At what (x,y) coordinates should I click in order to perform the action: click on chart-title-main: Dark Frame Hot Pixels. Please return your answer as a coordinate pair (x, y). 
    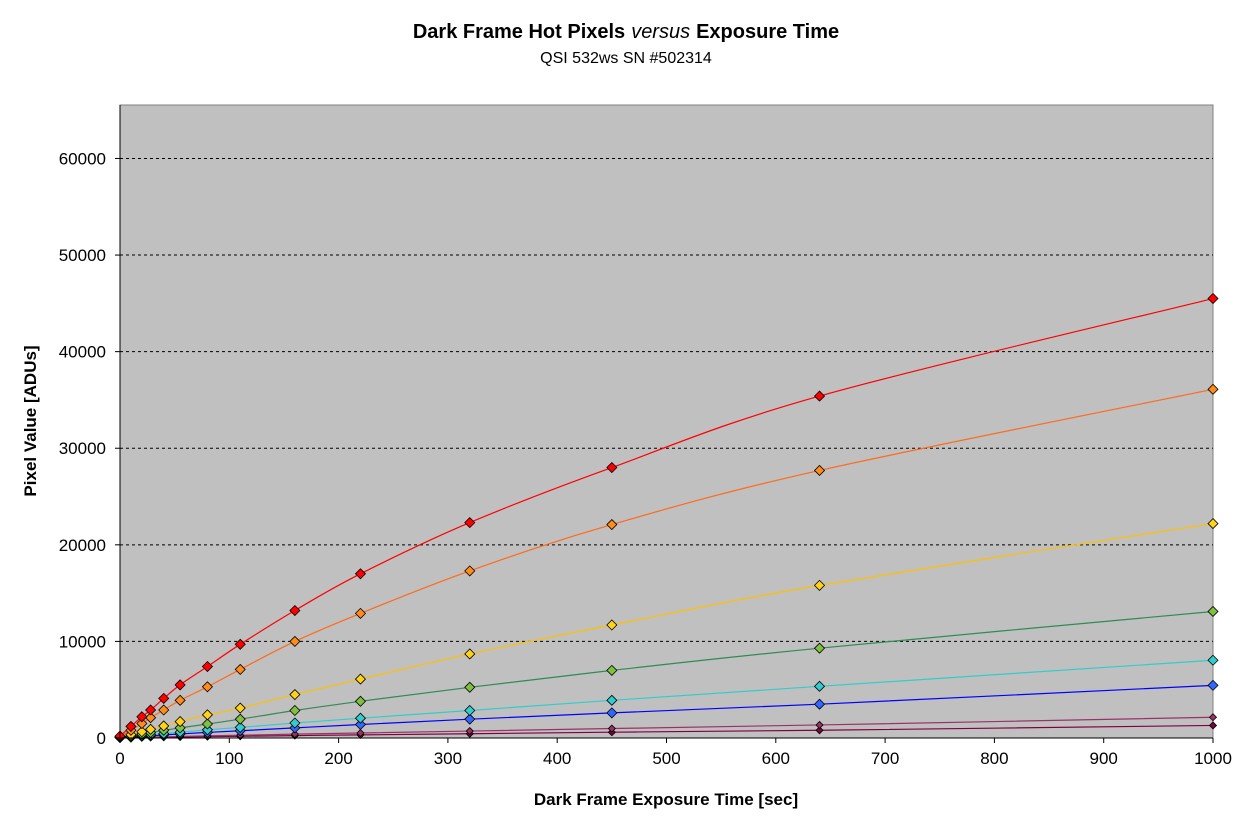
    Looking at the image, I should click on (519, 32).